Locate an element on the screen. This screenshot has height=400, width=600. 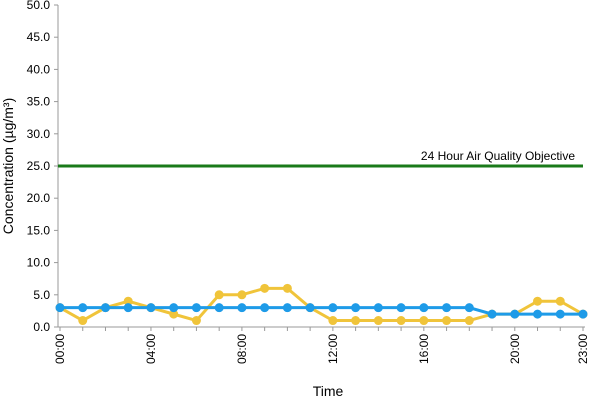
y-tick-label: 15.0 is located at coordinates (39, 230).